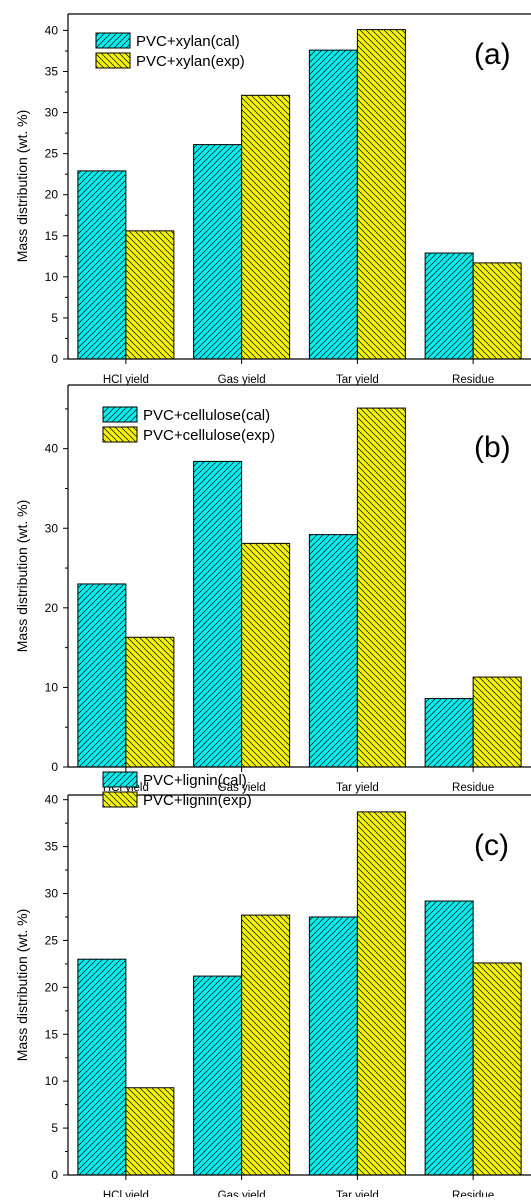 This screenshot has width=531, height=1202. What do you see at coordinates (190, 61) in the screenshot?
I see `legend-label-exp: PVC+xylan(exp)` at bounding box center [190, 61].